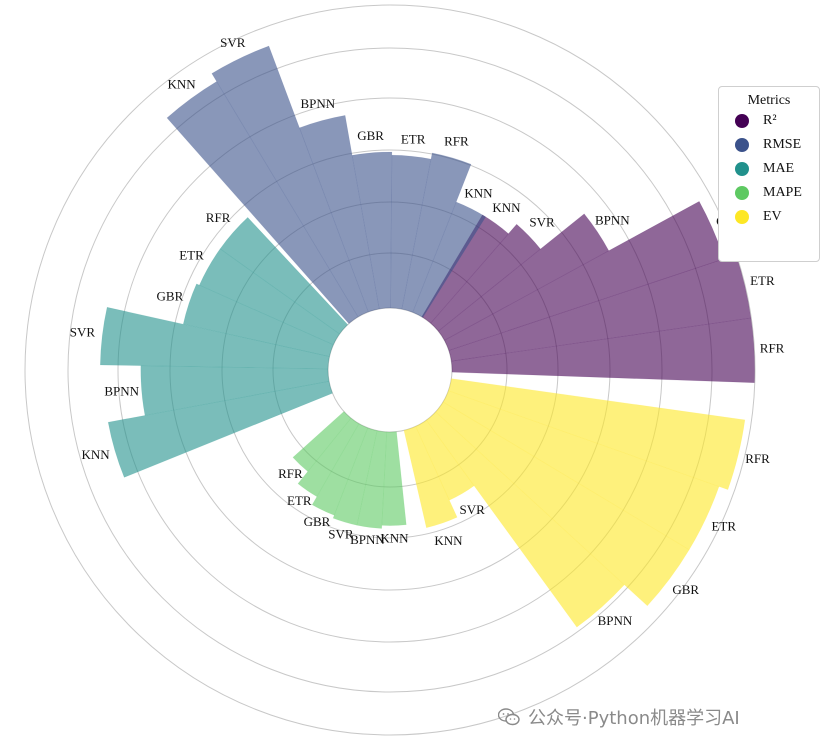 The width and height of the screenshot is (835, 750). Describe the element at coordinates (372, 479) in the screenshot. I see `bar-mape-bpnn` at that location.